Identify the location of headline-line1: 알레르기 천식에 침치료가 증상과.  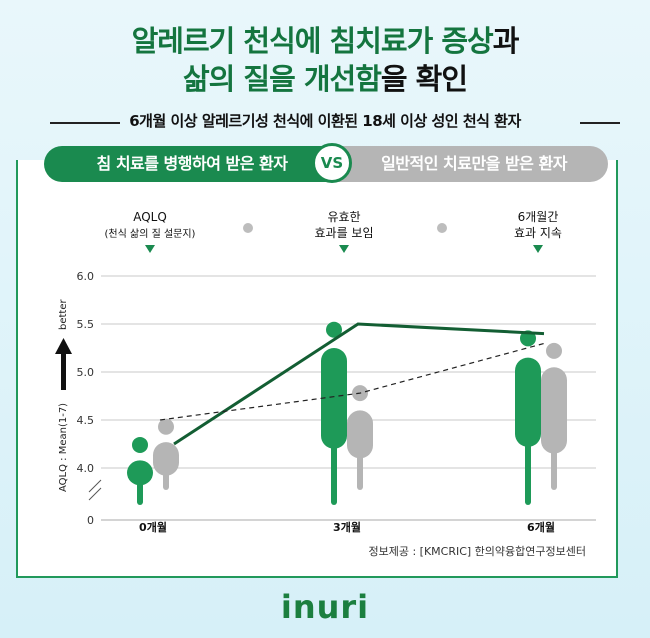
(325, 39).